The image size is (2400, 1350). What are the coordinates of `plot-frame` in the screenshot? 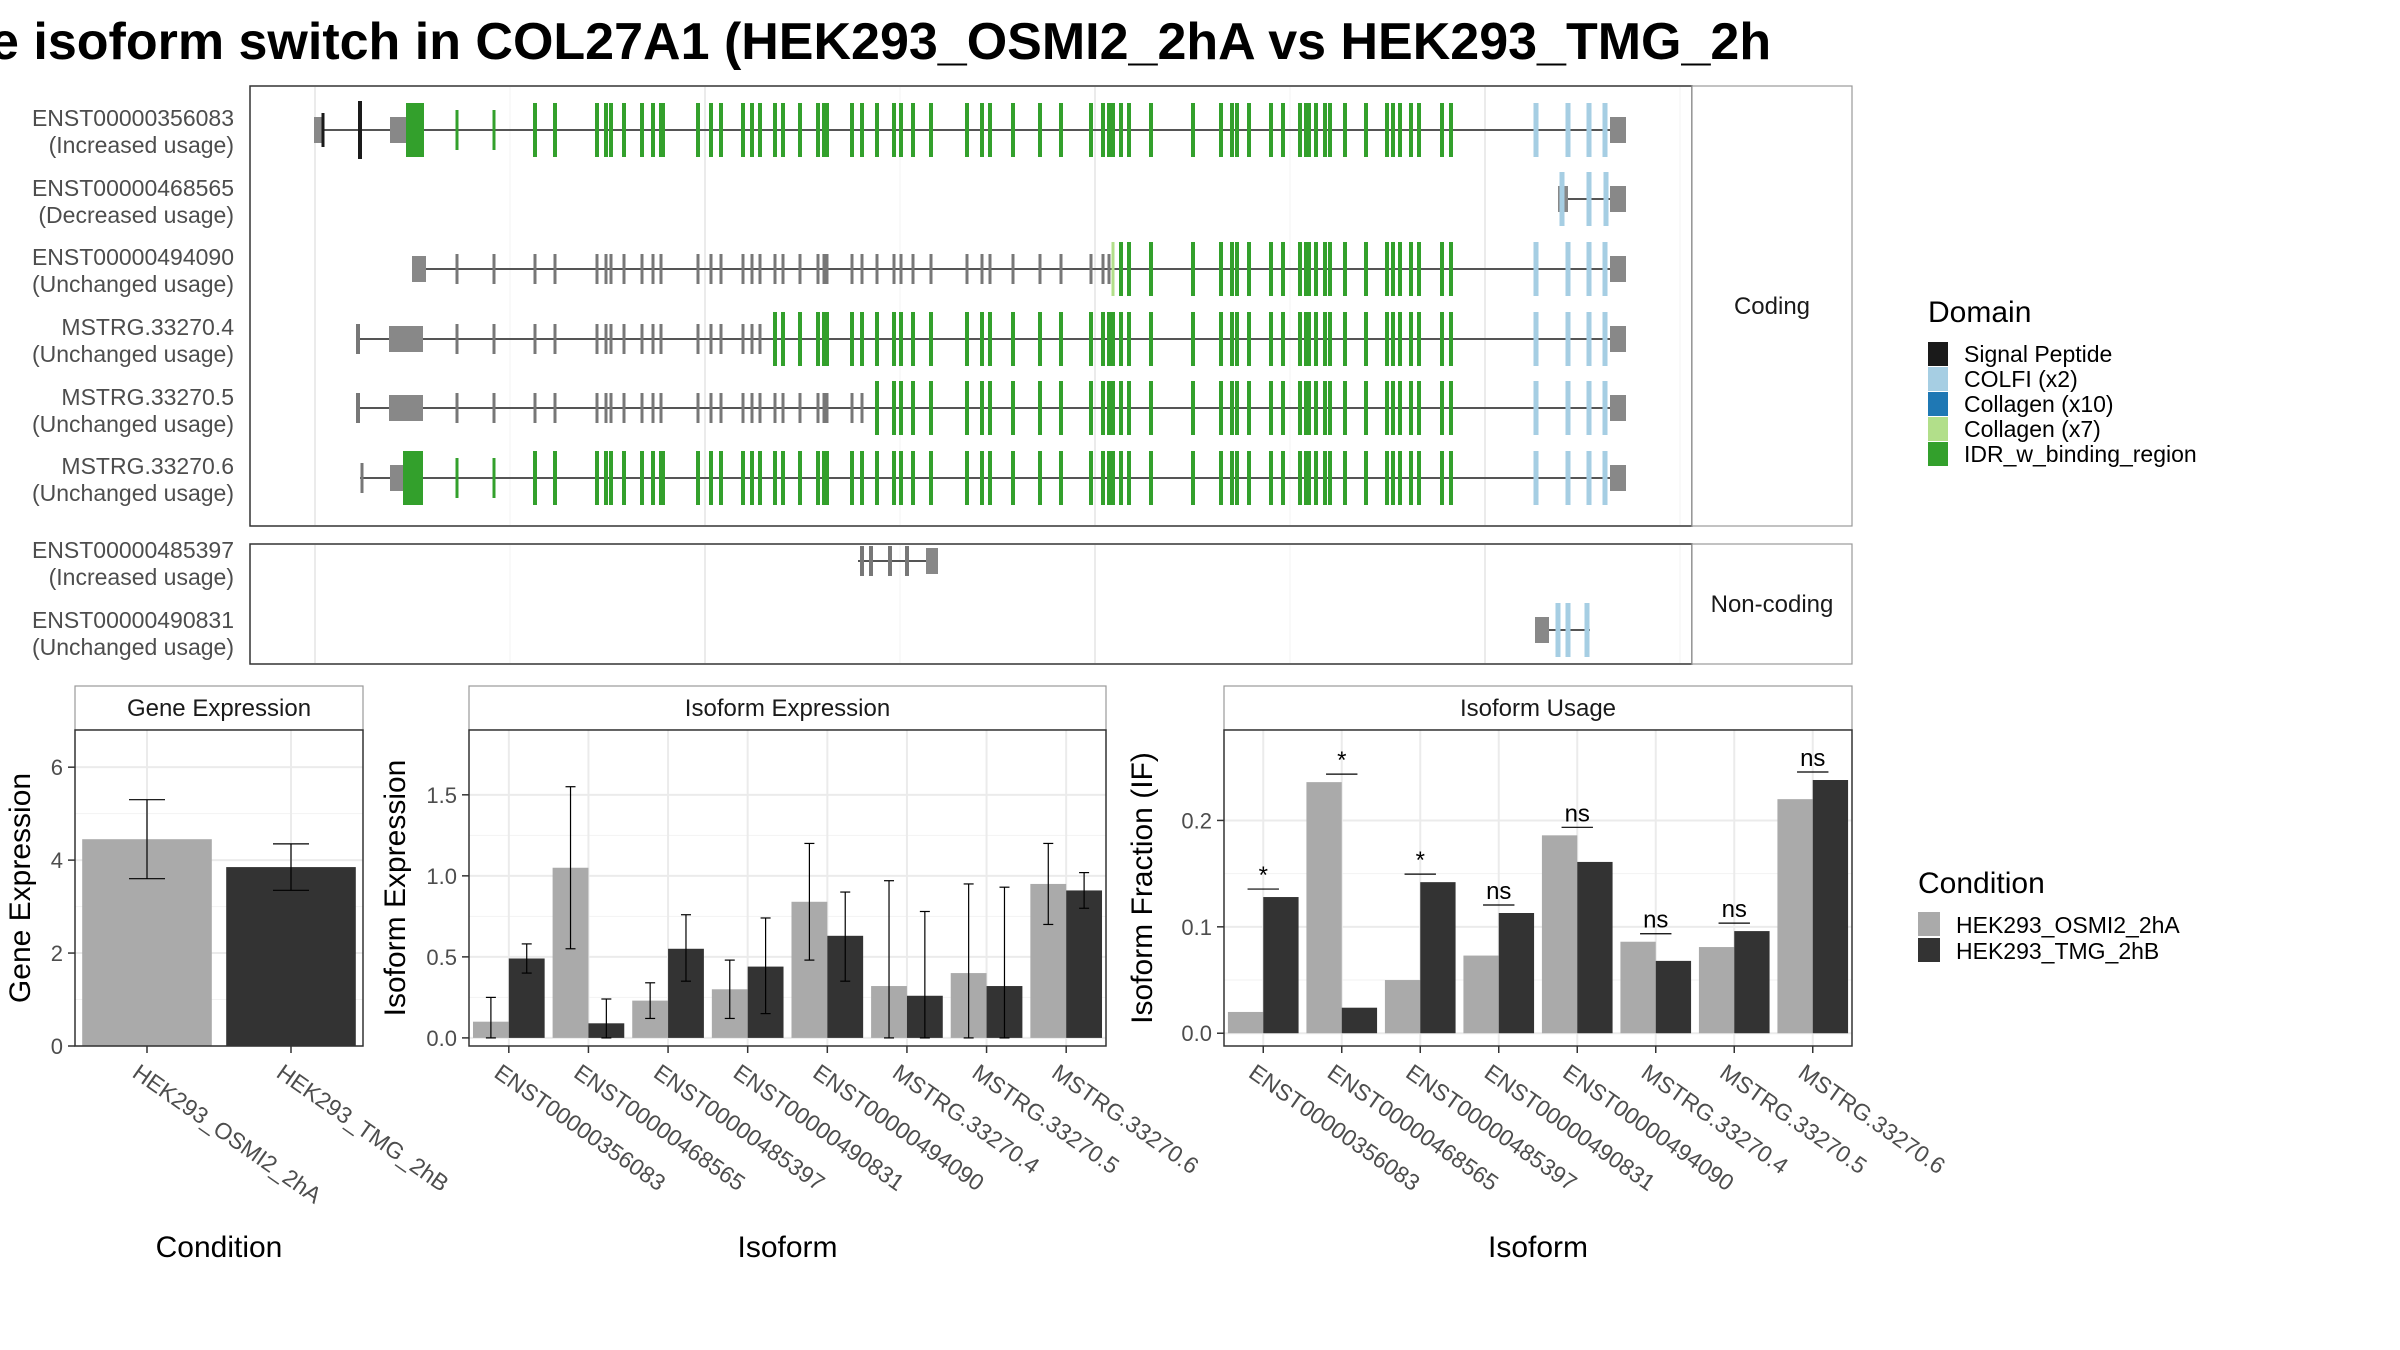 It's located at (1538, 888).